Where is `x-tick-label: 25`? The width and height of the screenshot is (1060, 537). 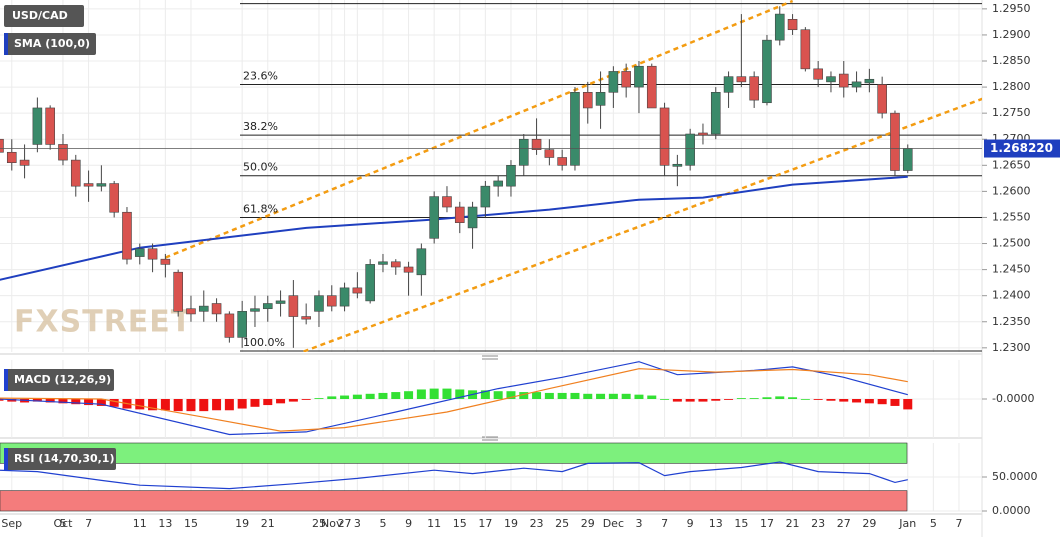
x-tick-label: 25 is located at coordinates (562, 523).